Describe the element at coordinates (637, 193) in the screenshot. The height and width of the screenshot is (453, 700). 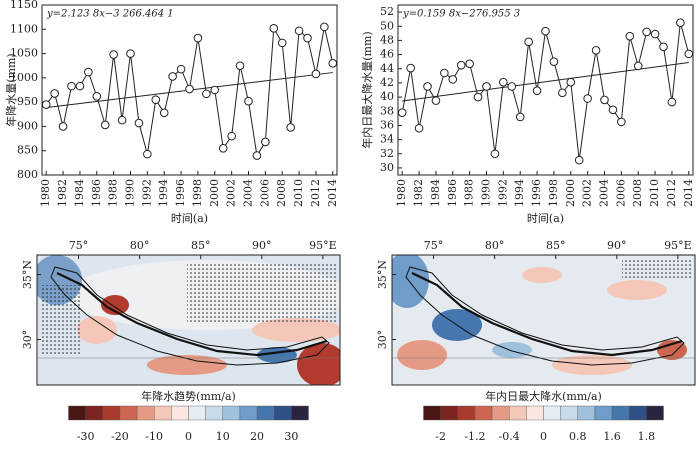
I see `x-tick-label: 2008` at that location.